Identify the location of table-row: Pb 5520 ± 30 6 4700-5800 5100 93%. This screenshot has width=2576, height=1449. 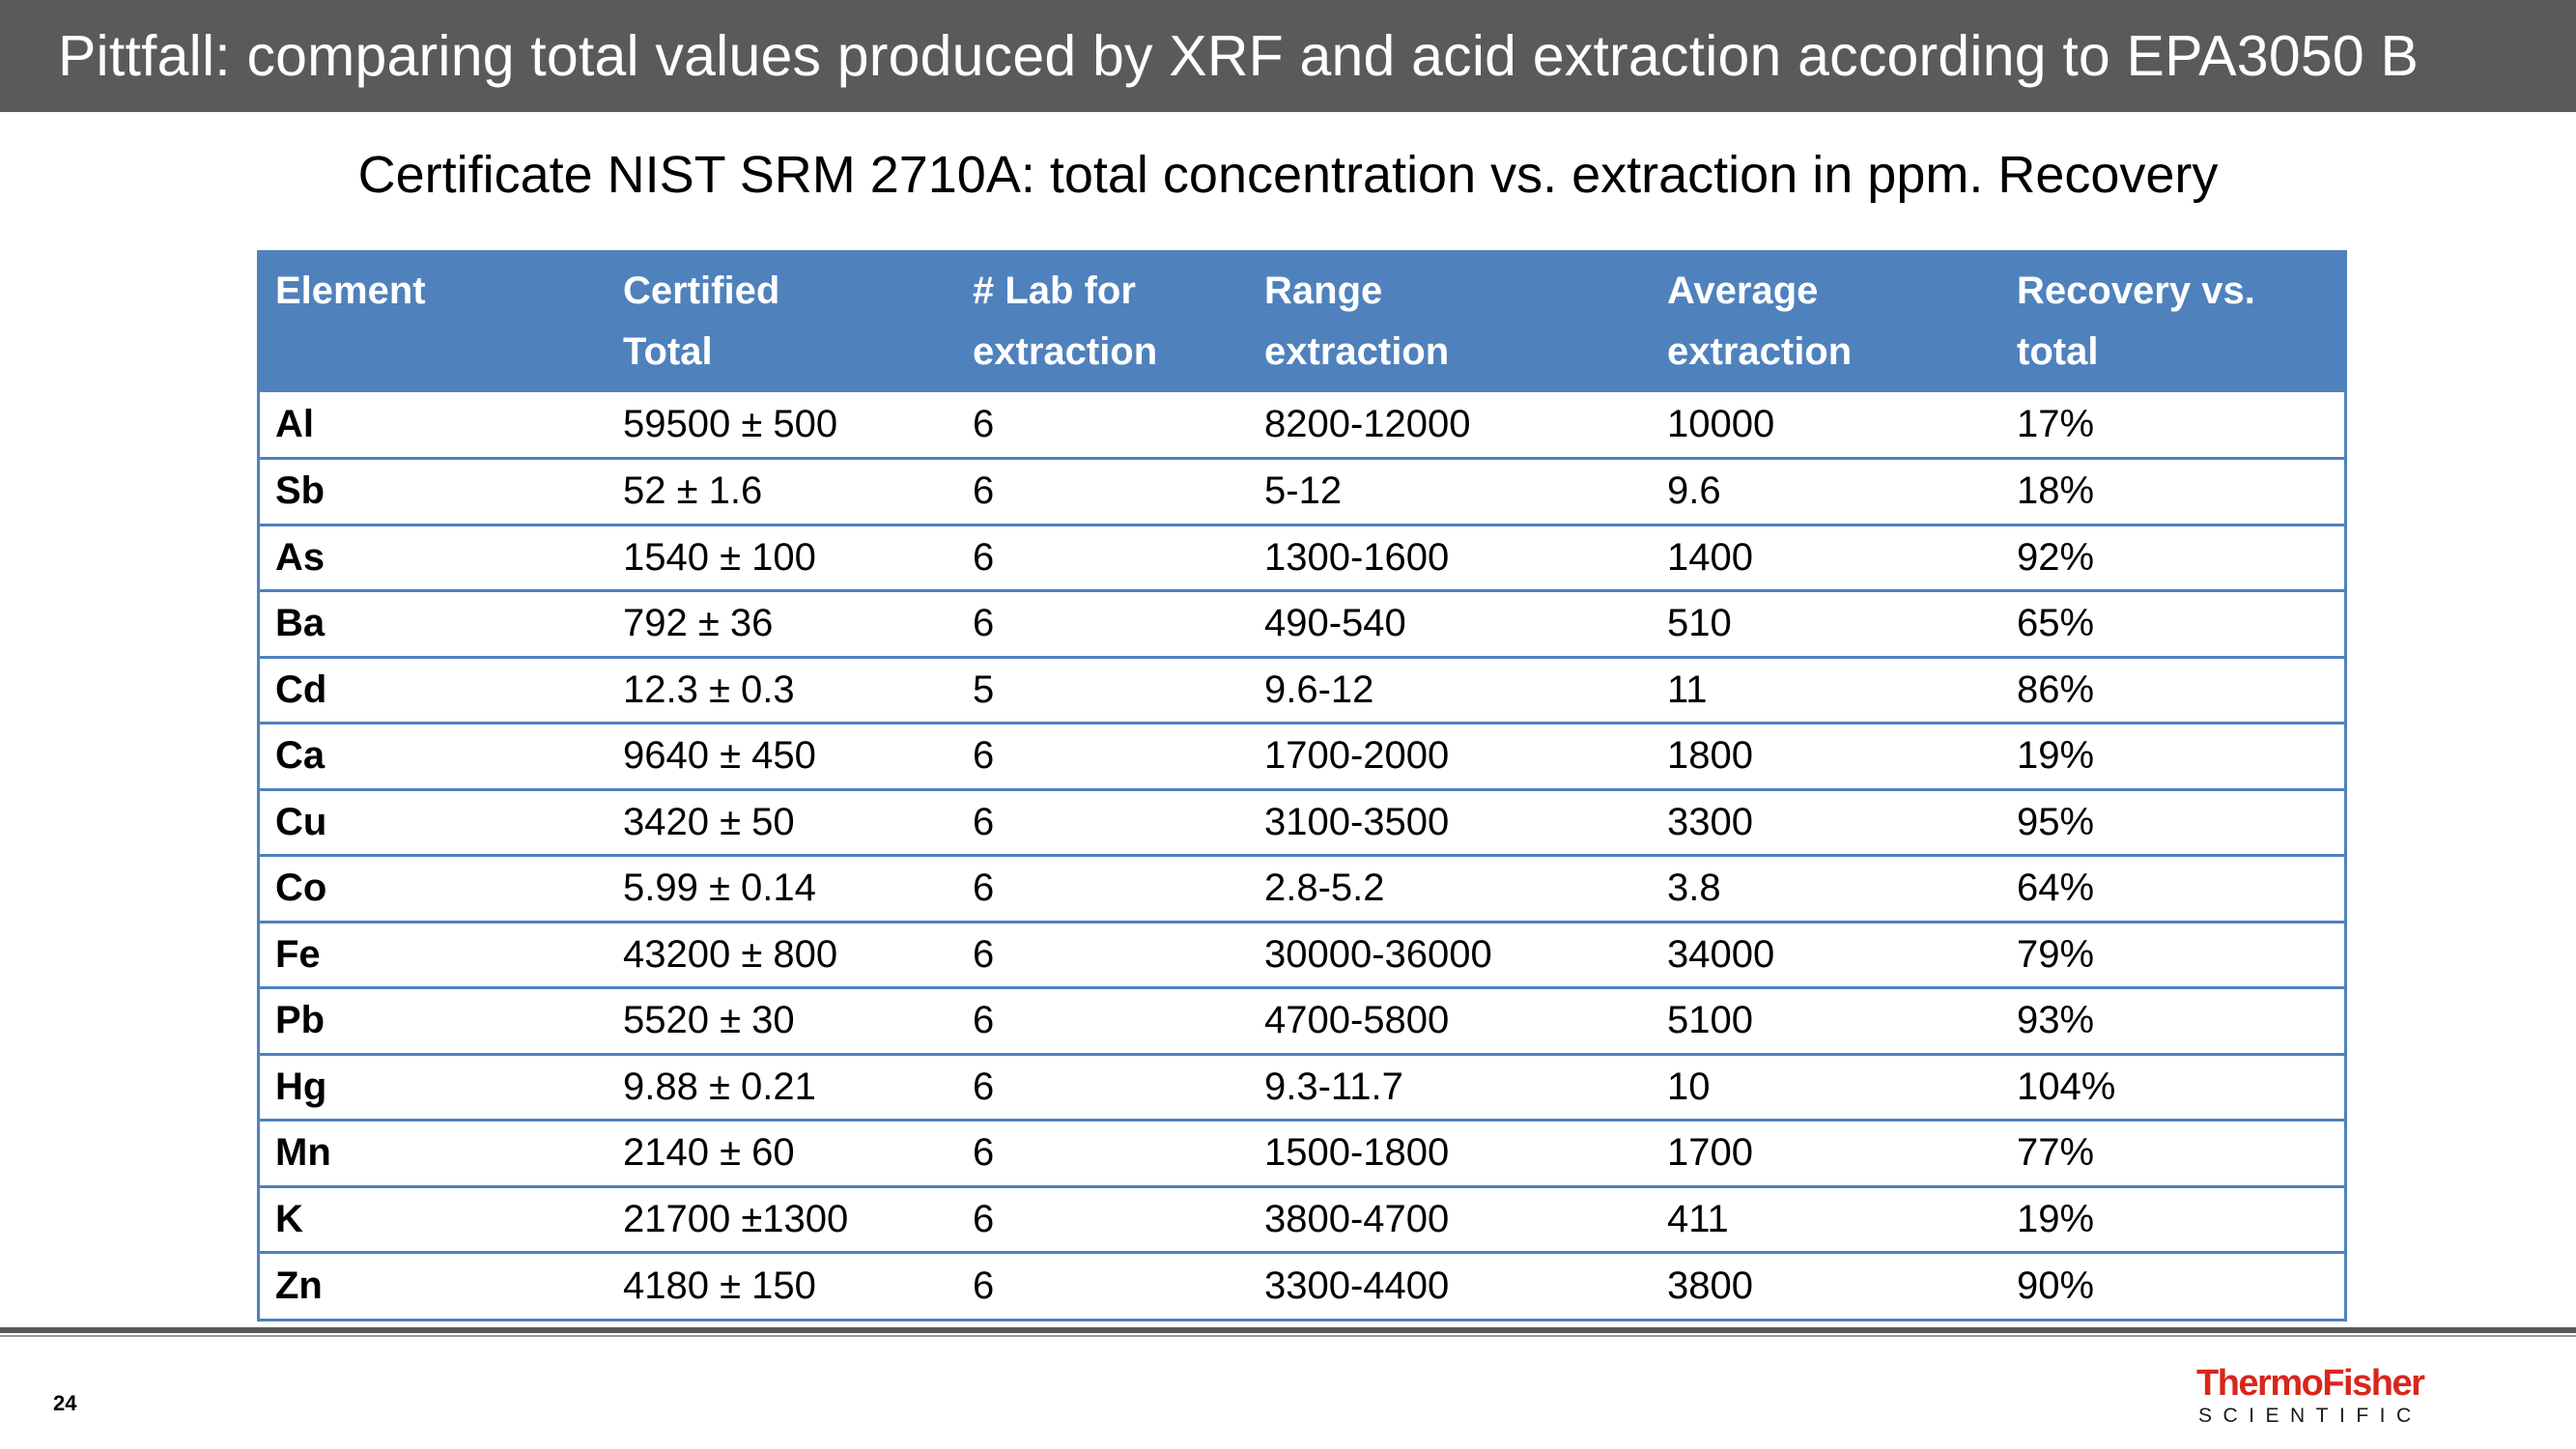
(1302, 1020).